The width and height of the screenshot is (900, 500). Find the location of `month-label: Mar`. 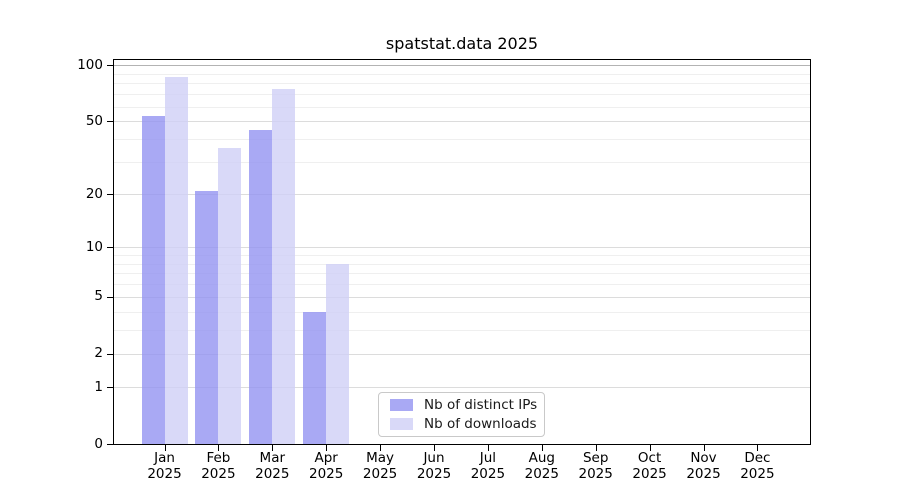

month-label: Mar is located at coordinates (272, 458).